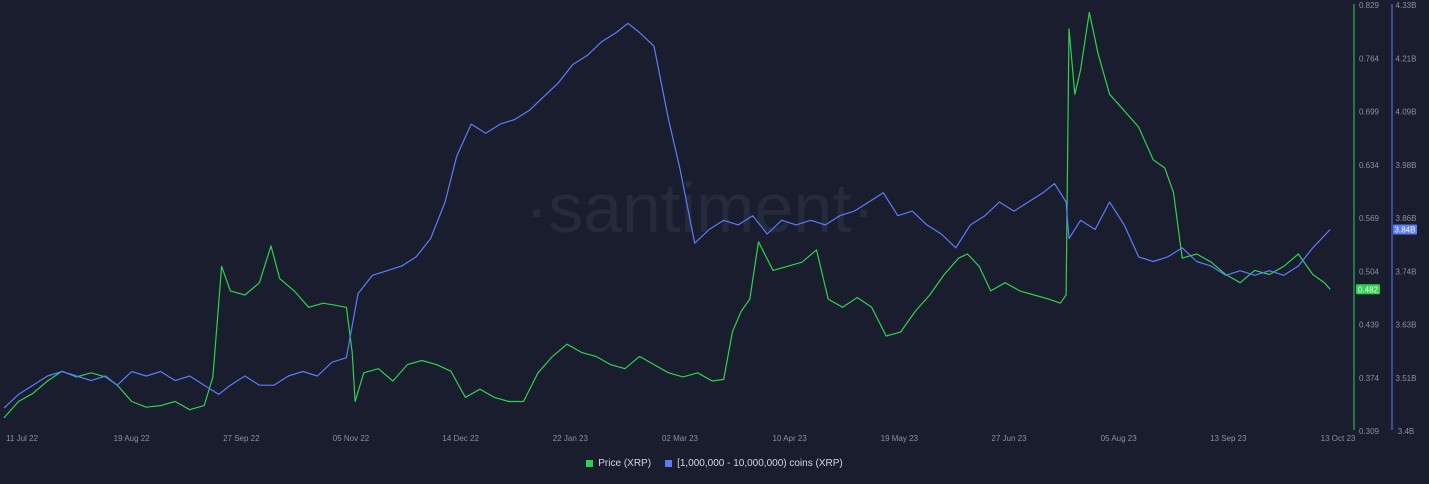 The width and height of the screenshot is (1429, 484). I want to click on x-tick-label: 05 Nov 22, so click(351, 438).